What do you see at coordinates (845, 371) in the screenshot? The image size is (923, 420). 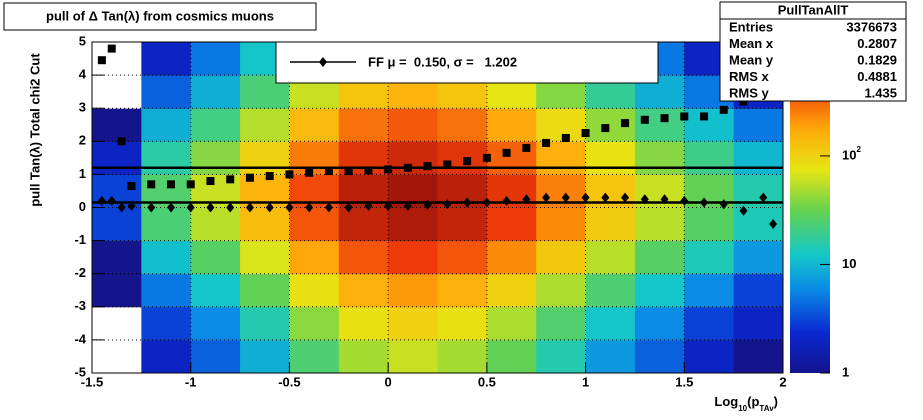 I see `z-tick-label: 1` at bounding box center [845, 371].